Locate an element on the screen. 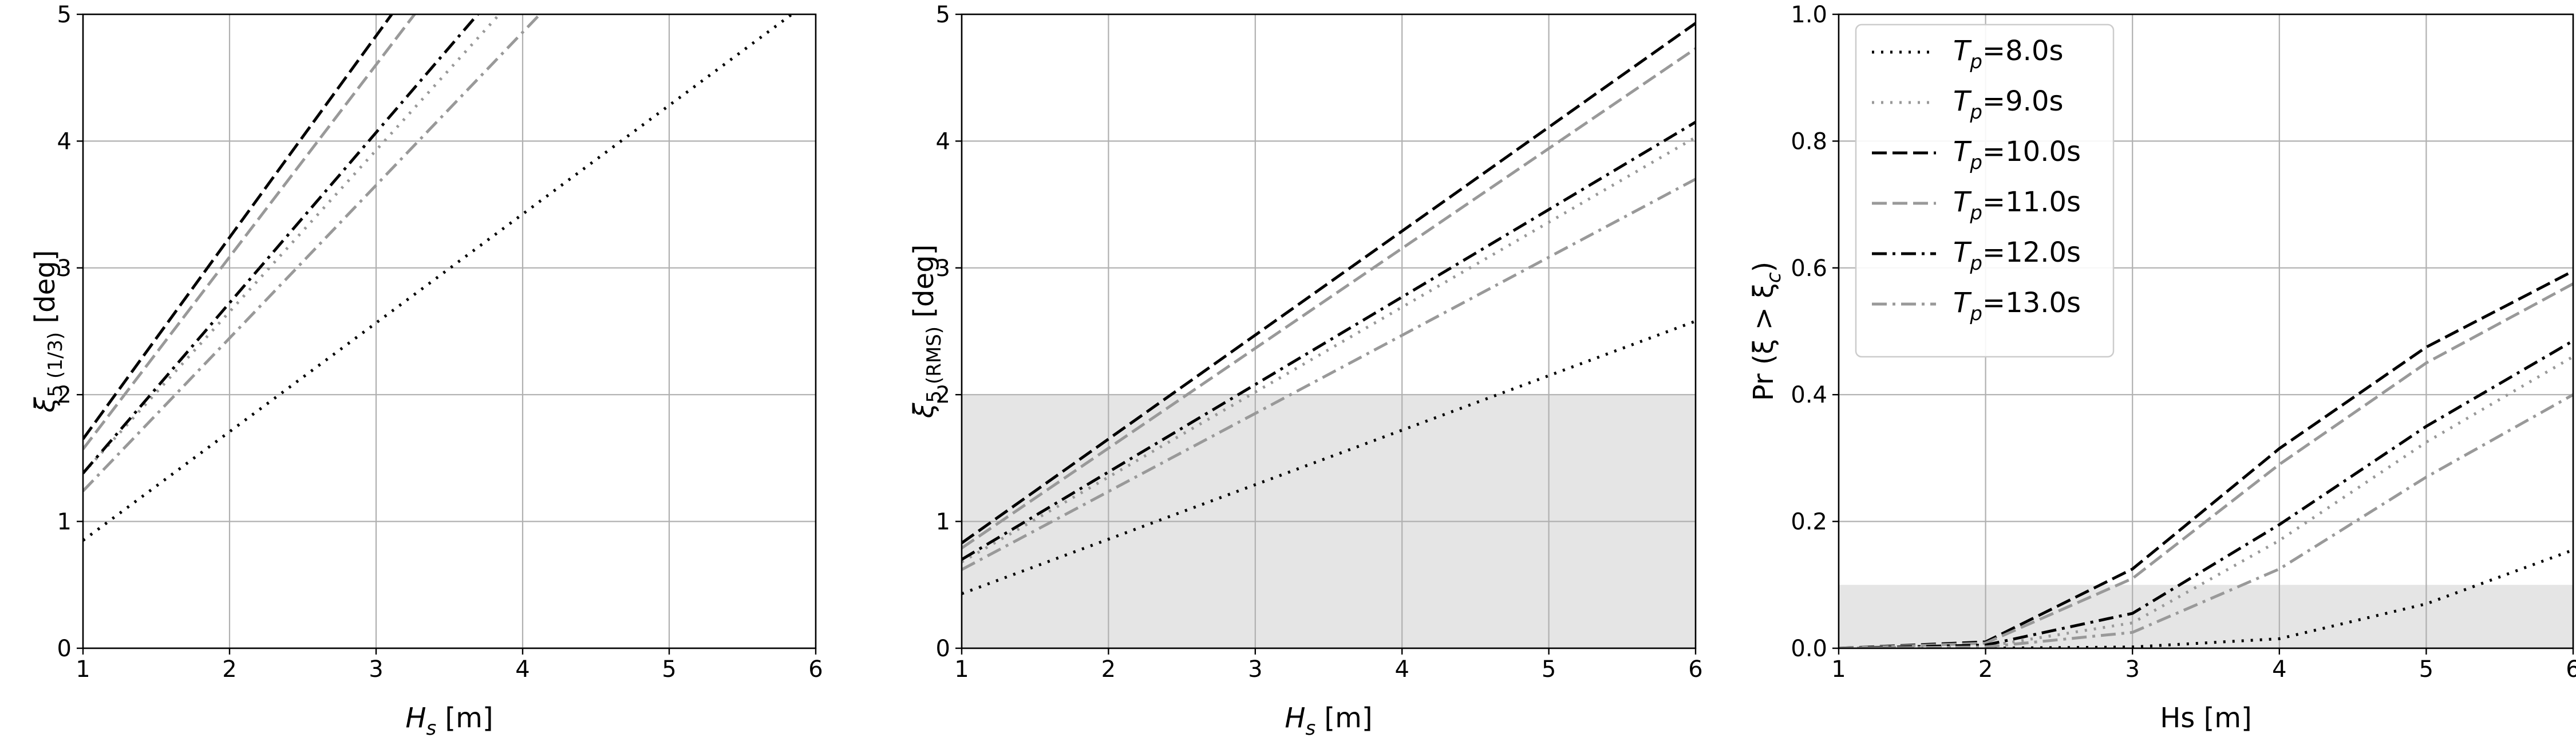 This screenshot has height=737, width=2576. legend-box is located at coordinates (1985, 190).